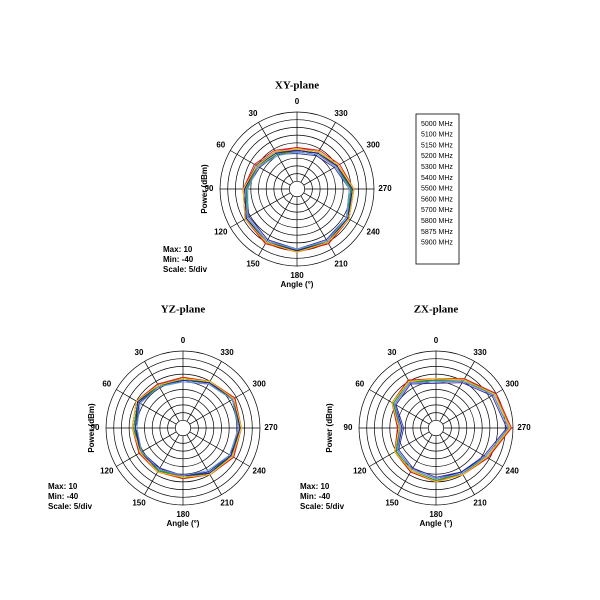 Image resolution: width=600 pixels, height=600 pixels. What do you see at coordinates (437, 243) in the screenshot?
I see `legend-entry: 5900 MHz` at bounding box center [437, 243].